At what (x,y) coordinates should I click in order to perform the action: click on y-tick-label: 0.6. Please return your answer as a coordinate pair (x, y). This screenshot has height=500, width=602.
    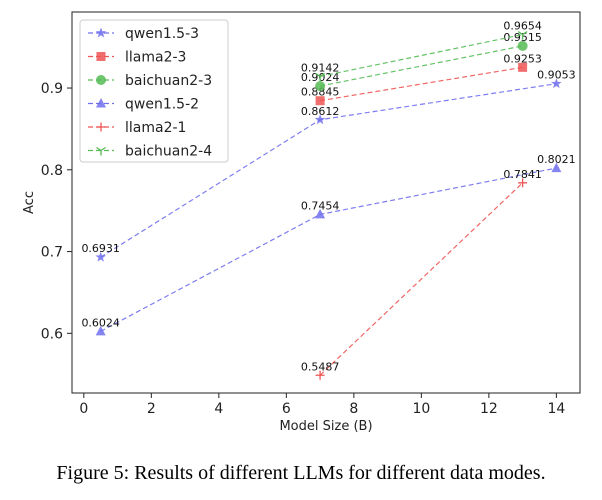
    Looking at the image, I should click on (52, 334).